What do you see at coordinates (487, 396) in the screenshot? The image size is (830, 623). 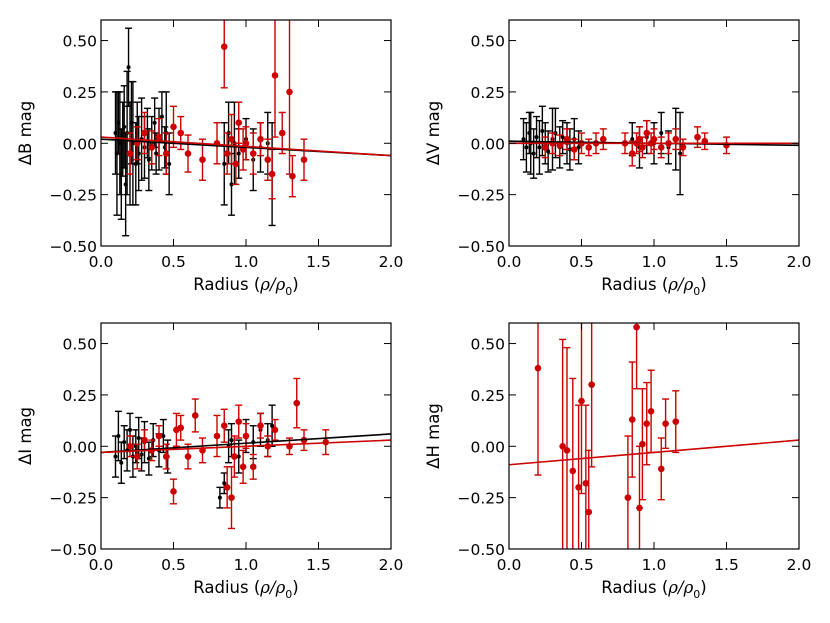 I see `panel-h-y-tick-label: 0.25` at bounding box center [487, 396].